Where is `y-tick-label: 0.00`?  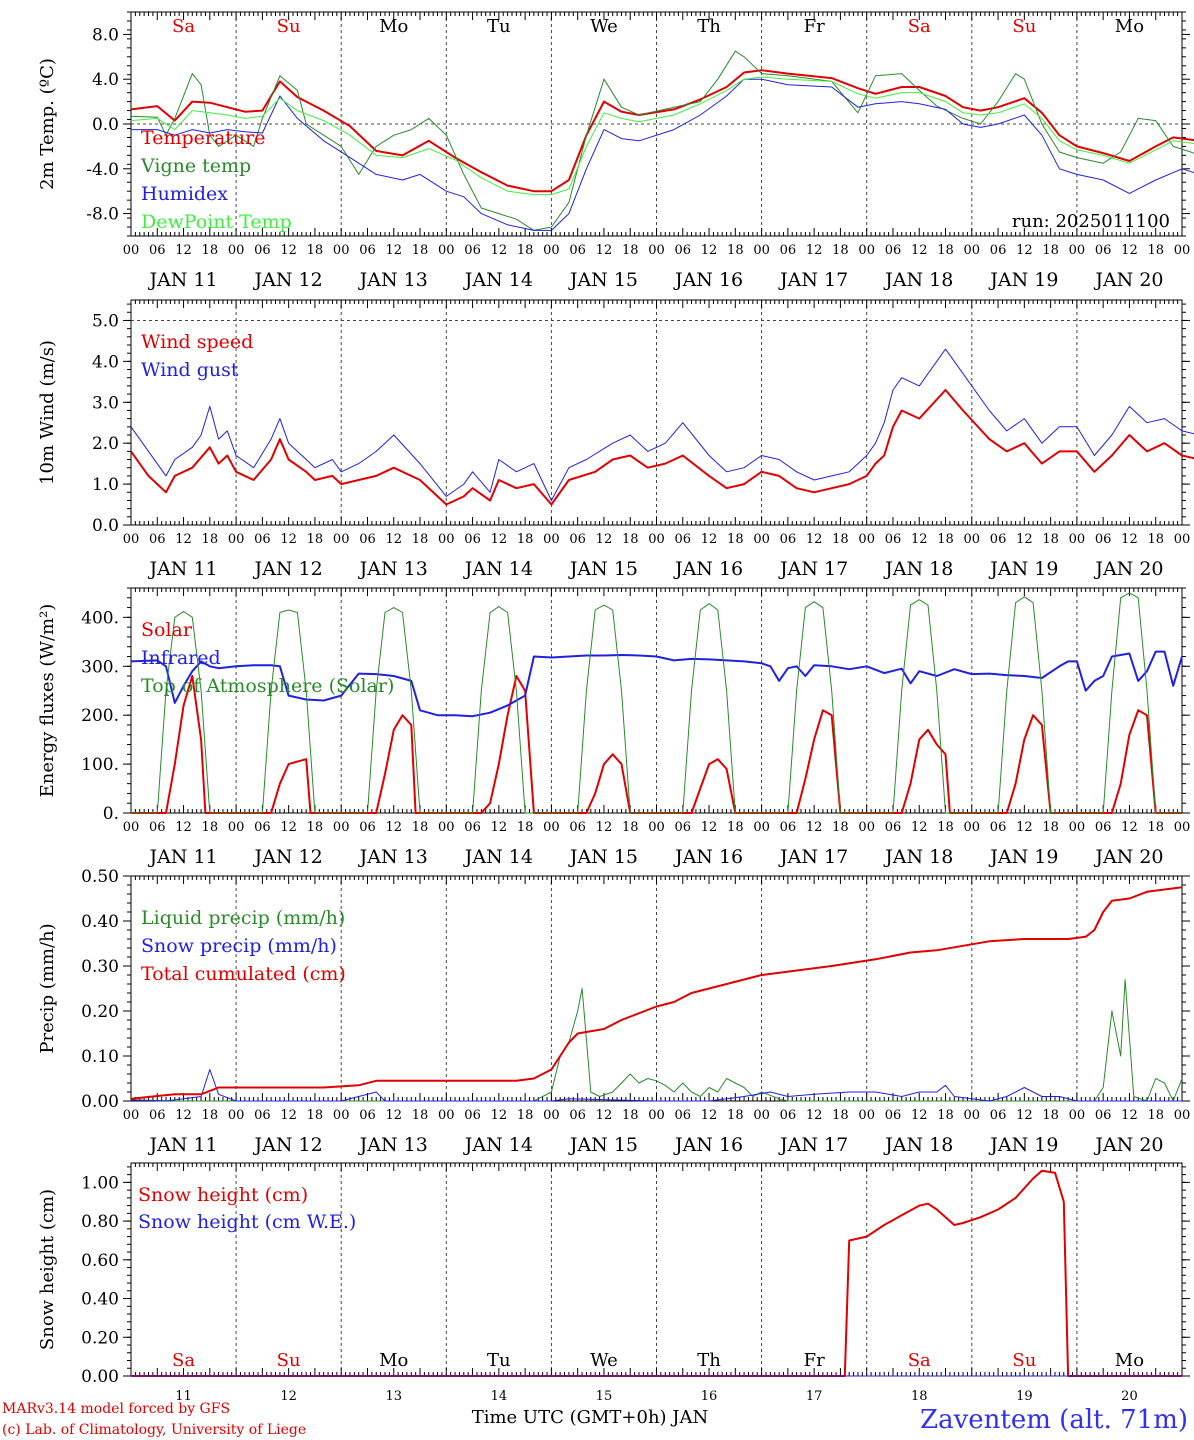
y-tick-label: 0.00 is located at coordinates (100, 1377).